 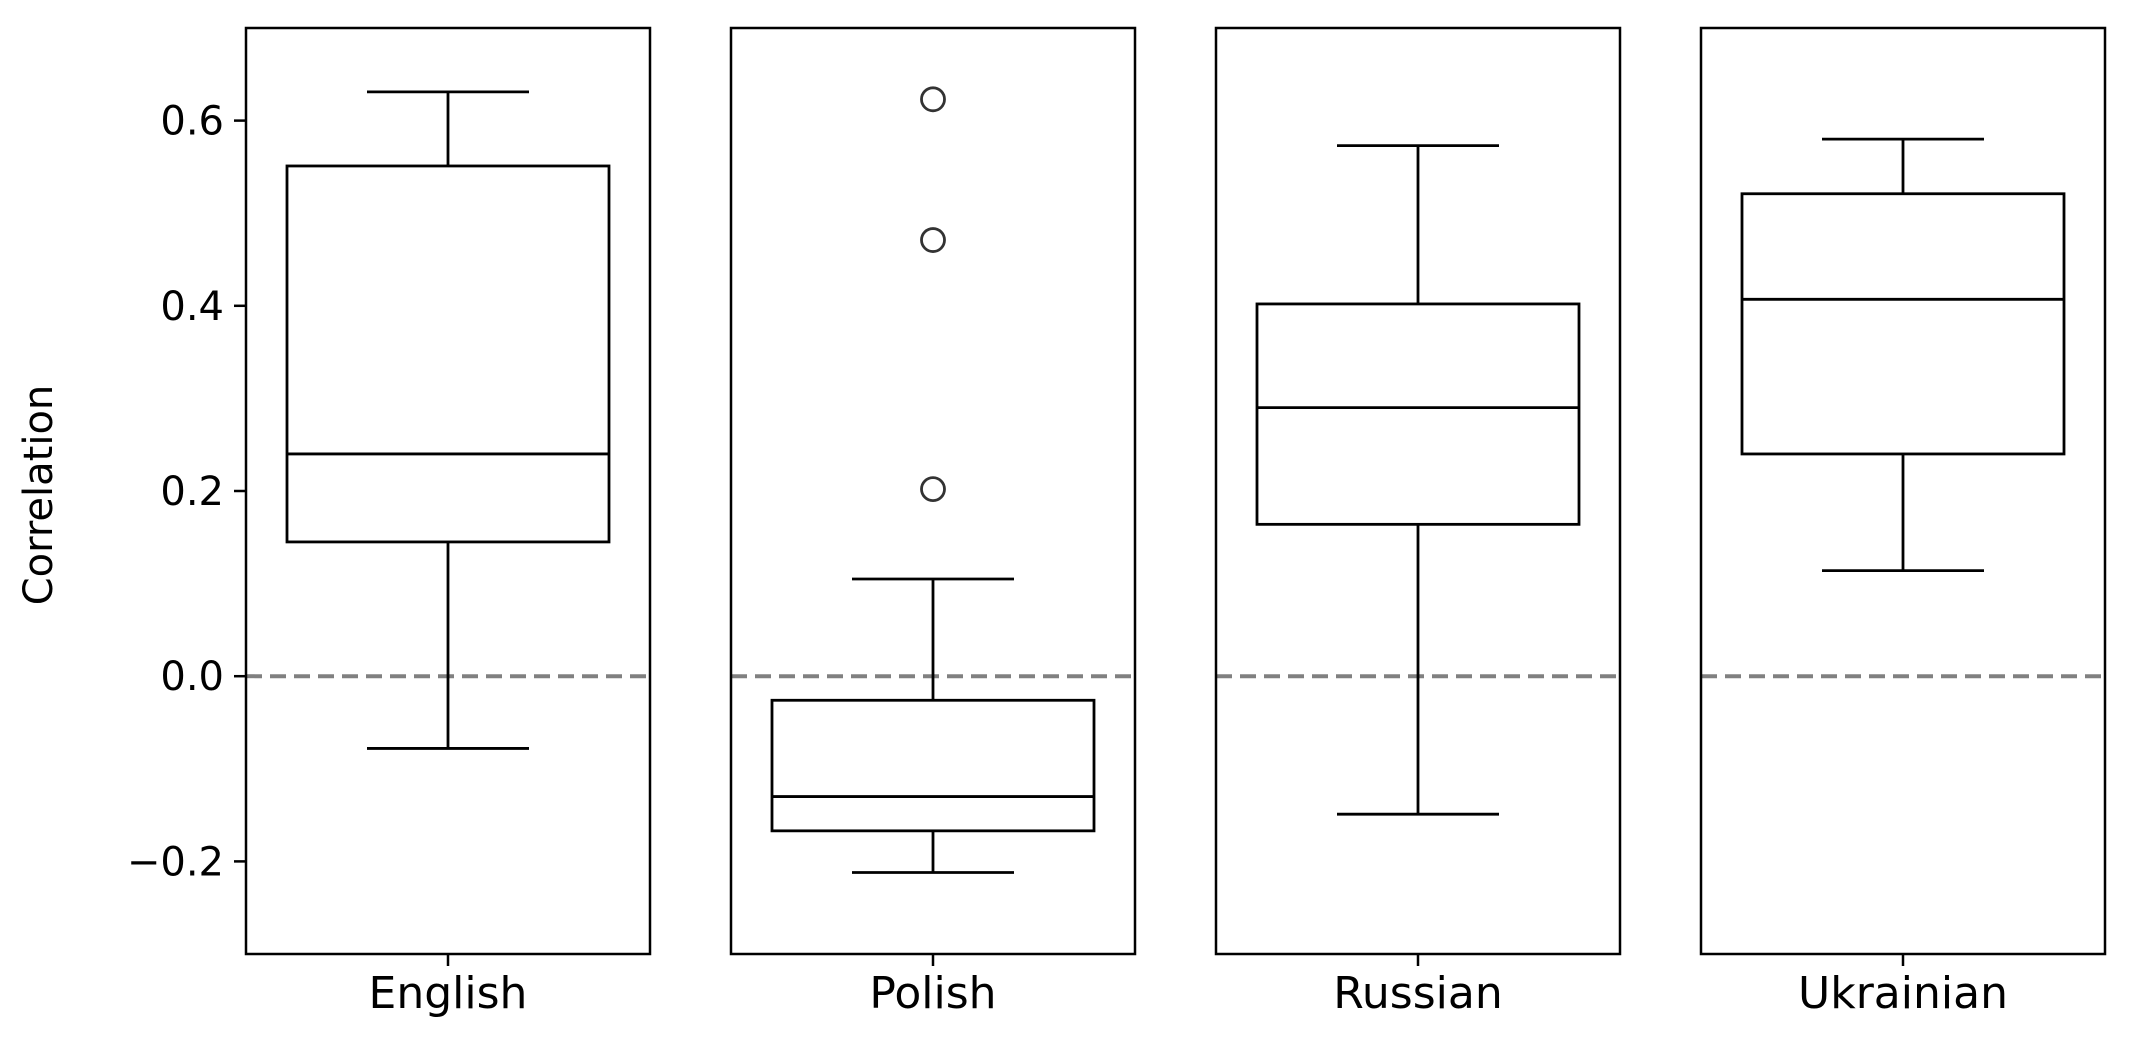 I want to click on y-tick-label: 0.2, so click(x=192, y=492).